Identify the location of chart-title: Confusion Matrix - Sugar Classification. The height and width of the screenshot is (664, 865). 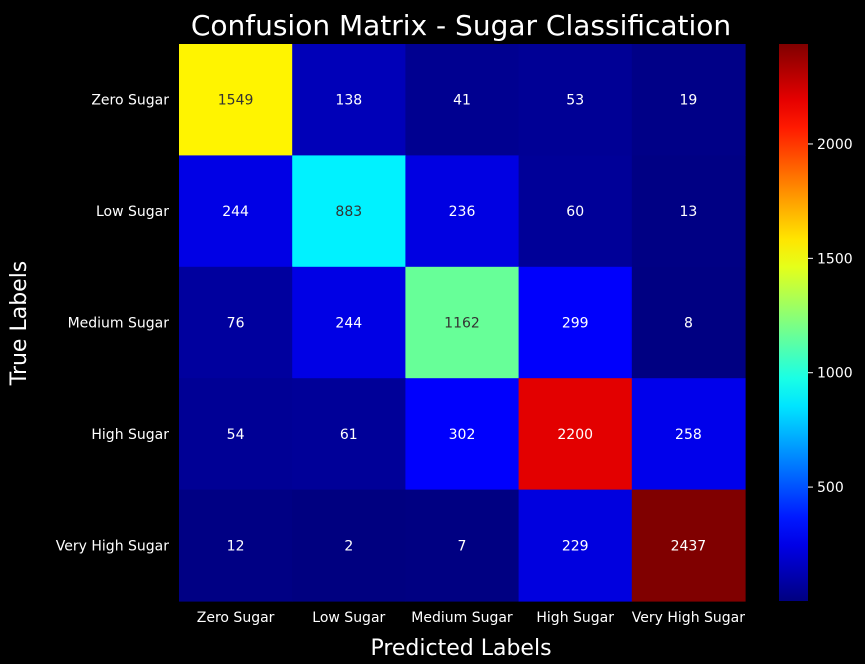
(461, 25).